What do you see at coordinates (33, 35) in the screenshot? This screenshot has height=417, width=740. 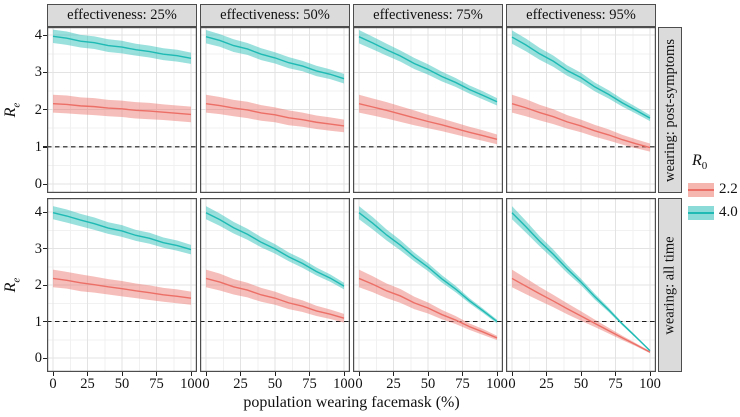 I see `y-tick-label: 4` at bounding box center [33, 35].